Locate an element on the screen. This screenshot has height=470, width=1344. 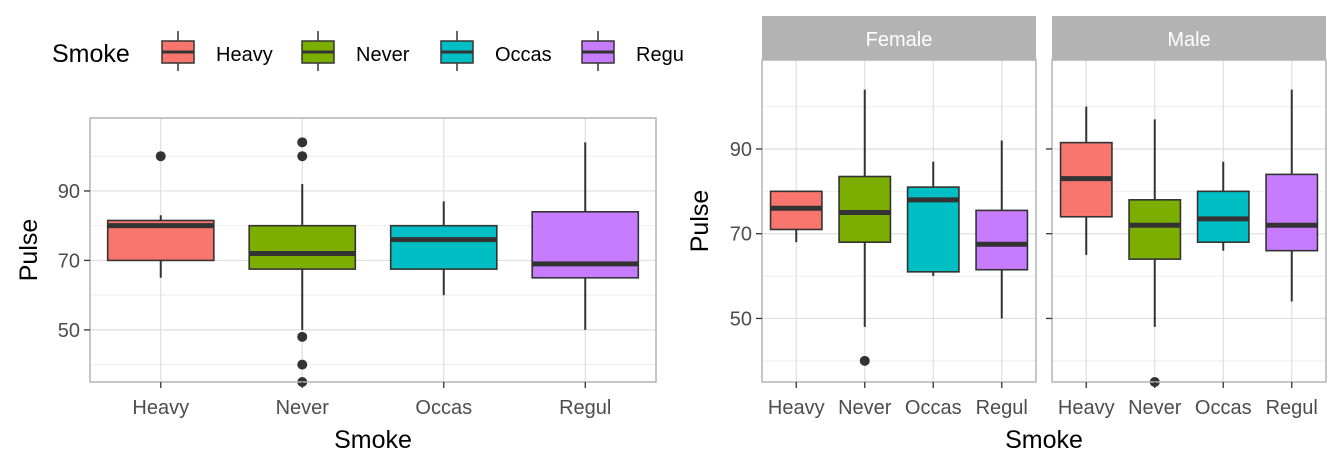
left-box-never is located at coordinates (302, 262).